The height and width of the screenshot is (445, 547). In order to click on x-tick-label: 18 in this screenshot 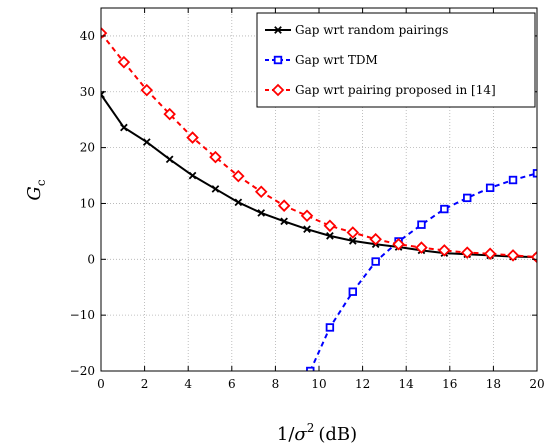, I will do `click(493, 384)`.